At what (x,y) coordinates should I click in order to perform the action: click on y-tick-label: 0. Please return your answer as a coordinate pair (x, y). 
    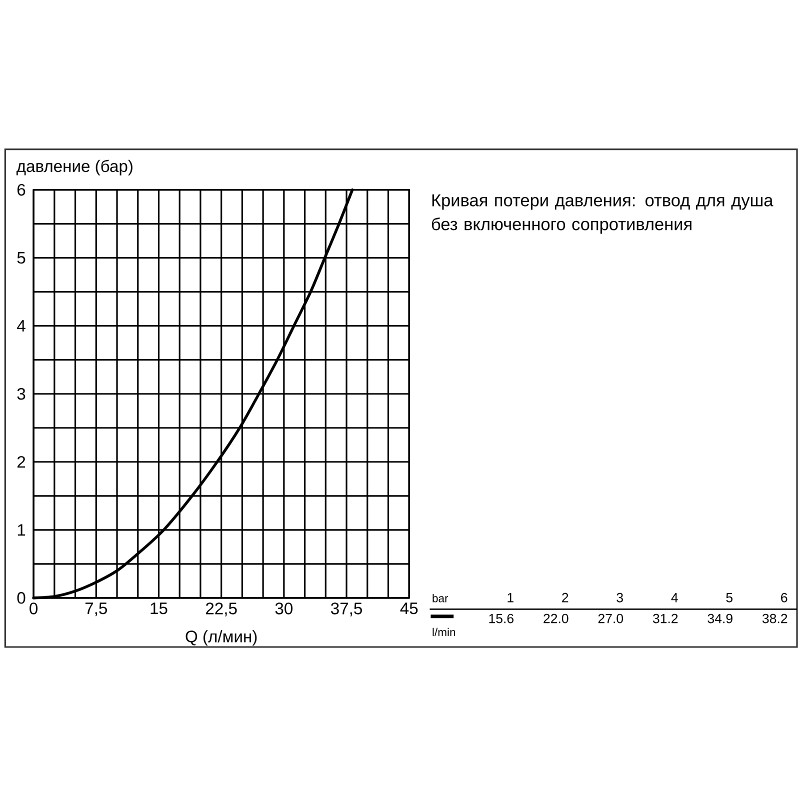
    Looking at the image, I should click on (21, 598).